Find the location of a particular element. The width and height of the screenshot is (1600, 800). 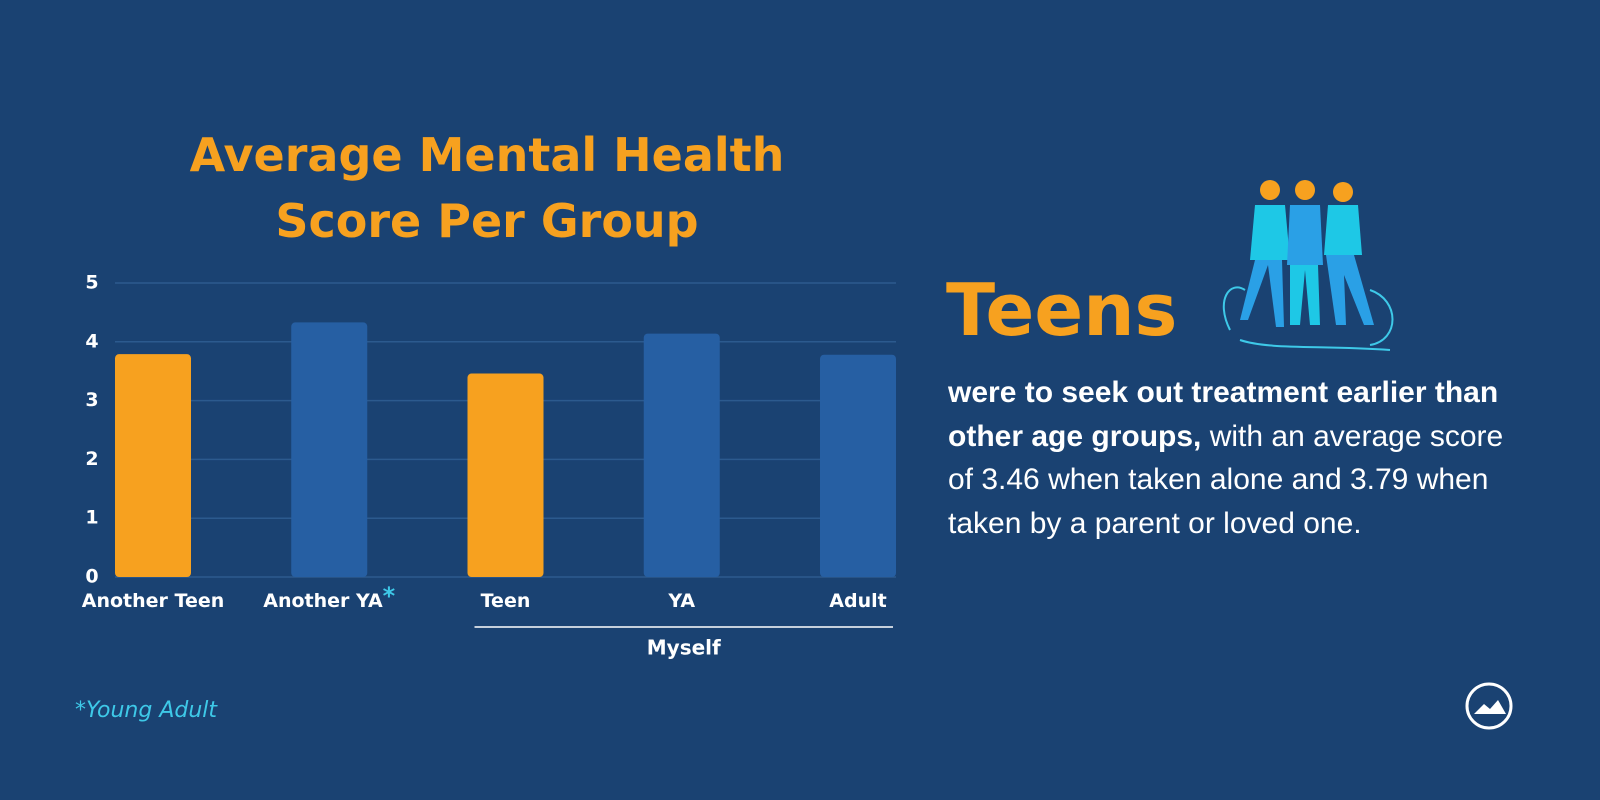

headline: Teens is located at coordinates (1062, 310).